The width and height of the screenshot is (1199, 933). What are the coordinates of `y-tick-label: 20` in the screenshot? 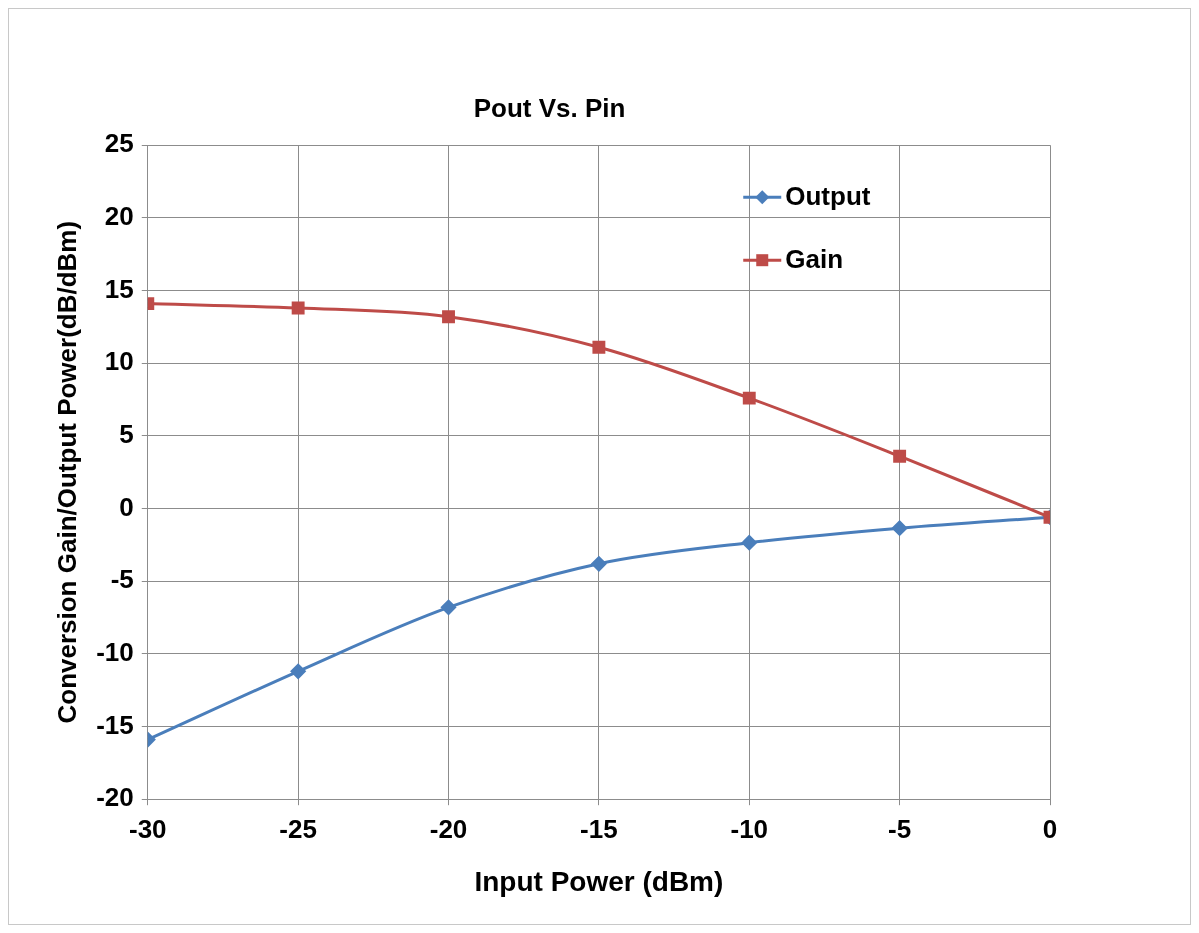 It's located at (119, 216).